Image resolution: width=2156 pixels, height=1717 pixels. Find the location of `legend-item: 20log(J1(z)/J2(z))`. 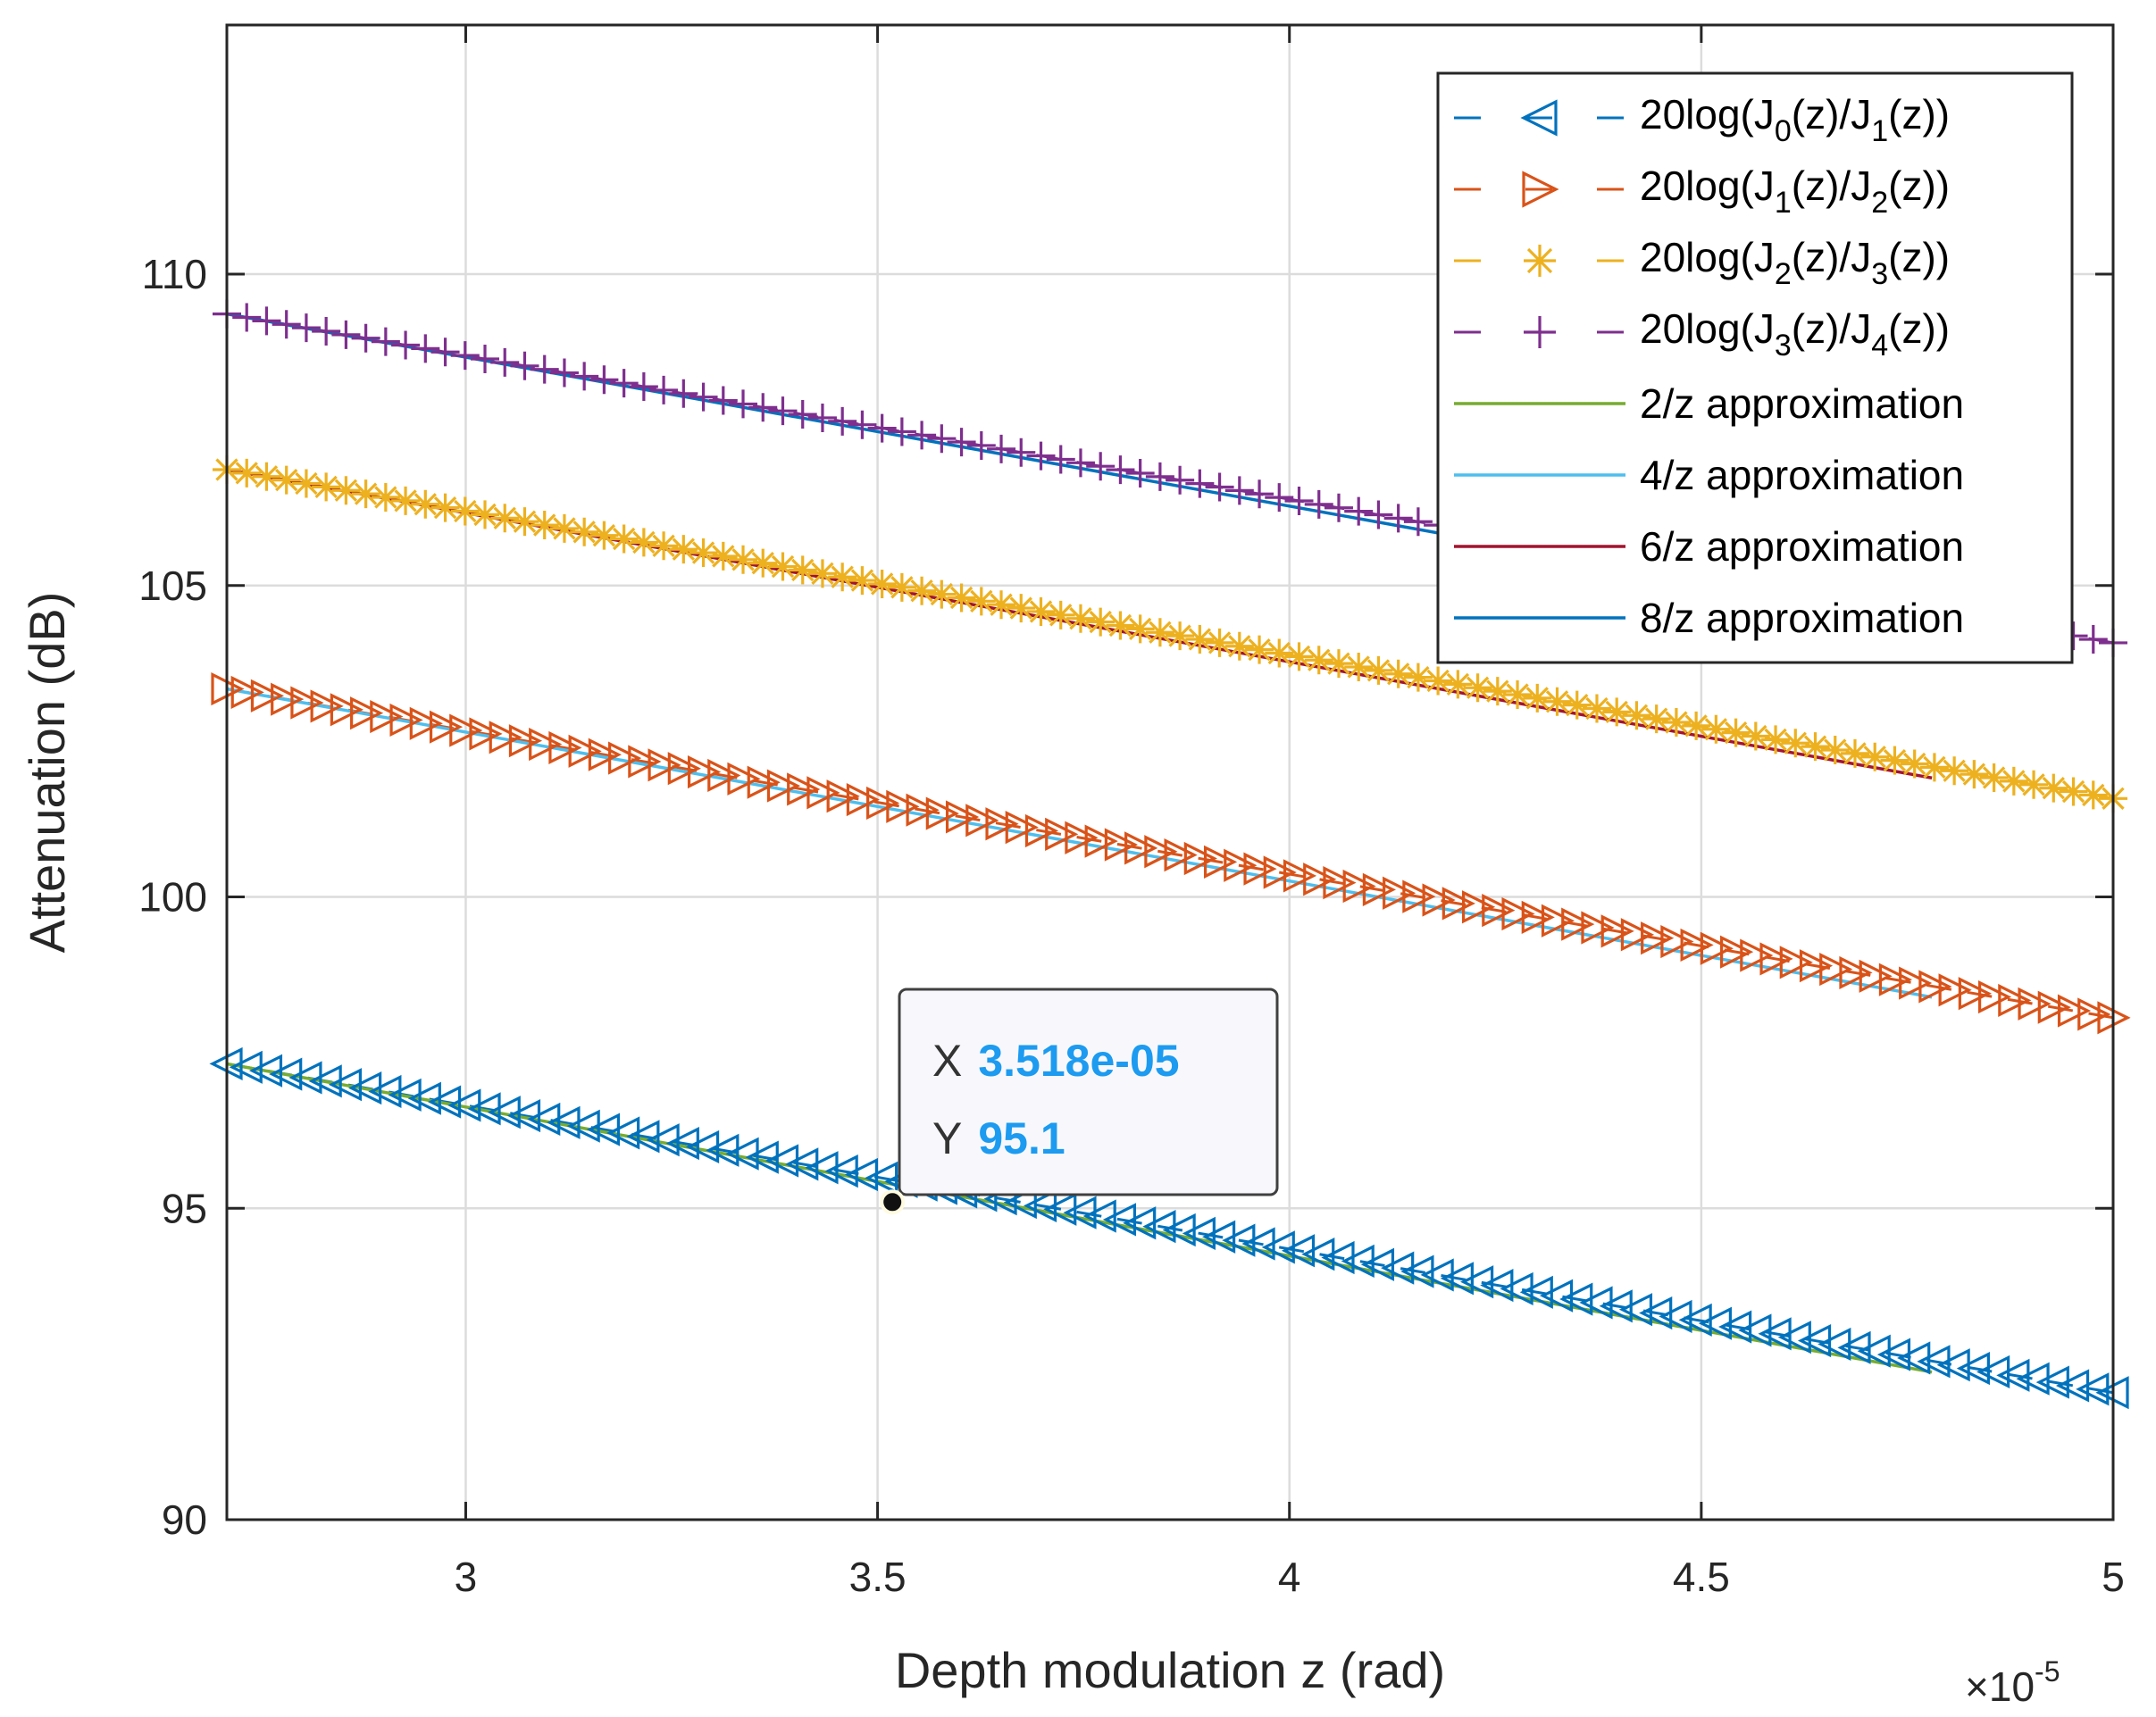

legend-item: 20log(J1(z)/J2(z)) is located at coordinates (1702, 192).